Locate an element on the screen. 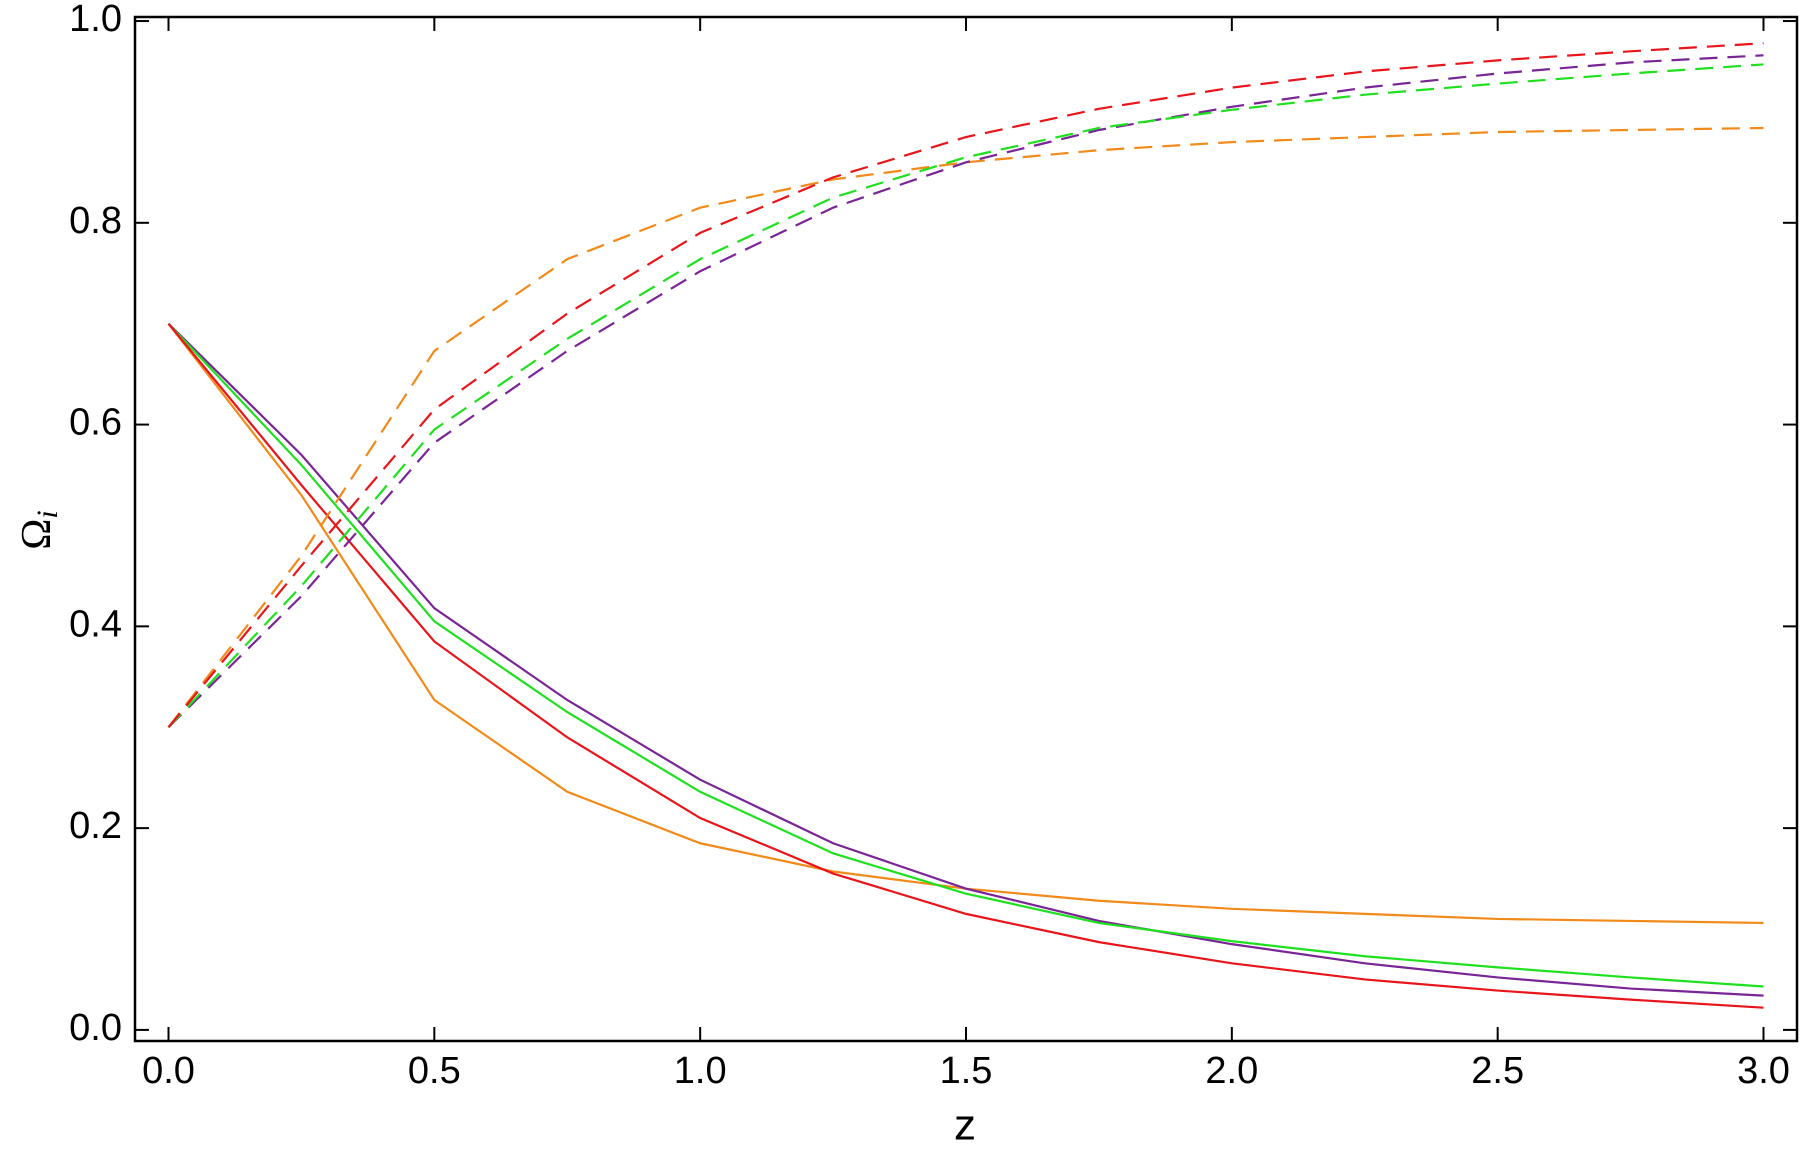 Image resolution: width=1800 pixels, height=1160 pixels. y-tick-label: 0.4 is located at coordinates (95, 624).